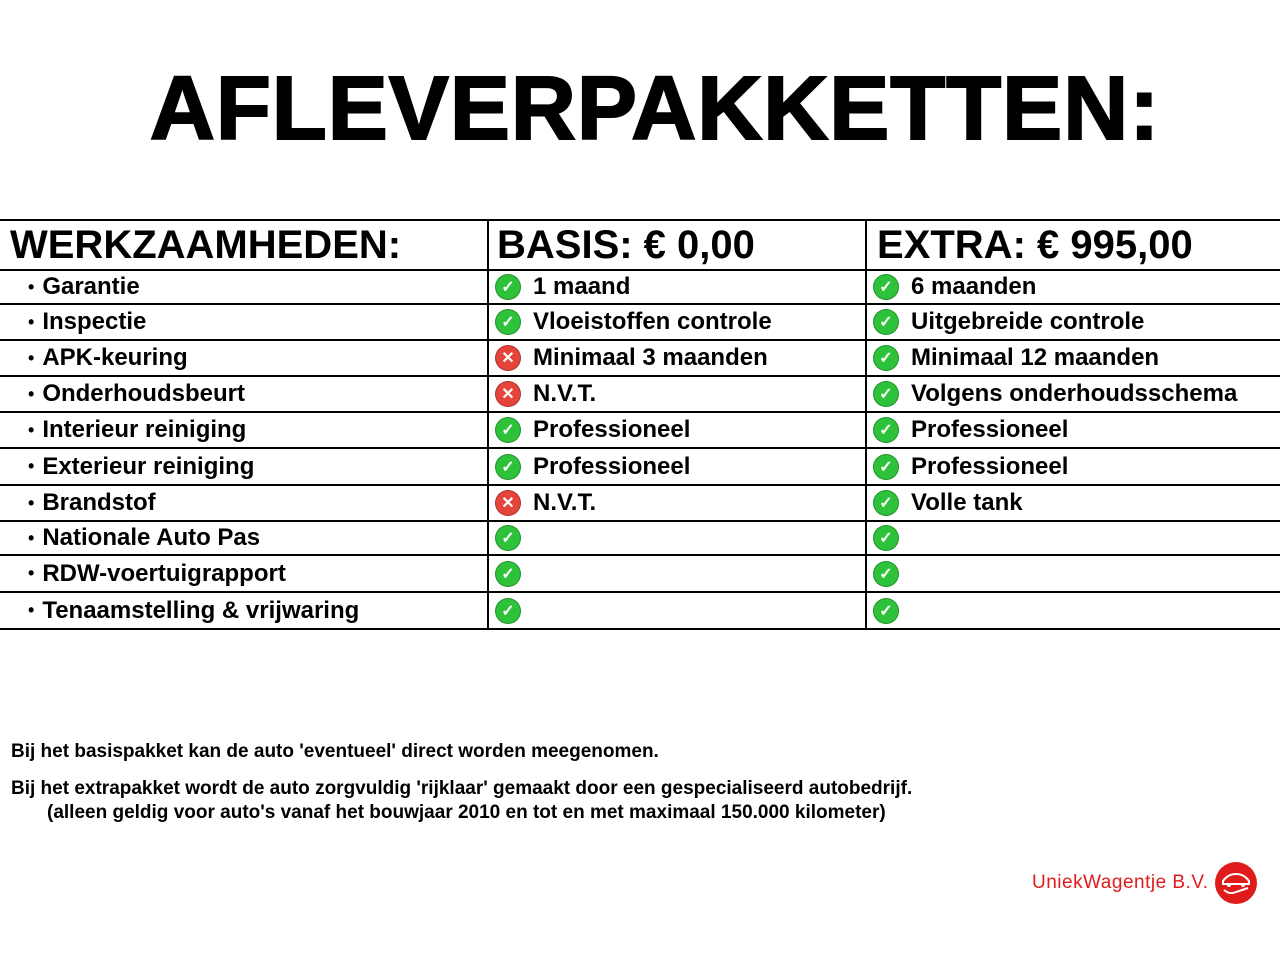 The height and width of the screenshot is (960, 1280). What do you see at coordinates (94, 321) in the screenshot?
I see `row-label-text: Inspectie` at bounding box center [94, 321].